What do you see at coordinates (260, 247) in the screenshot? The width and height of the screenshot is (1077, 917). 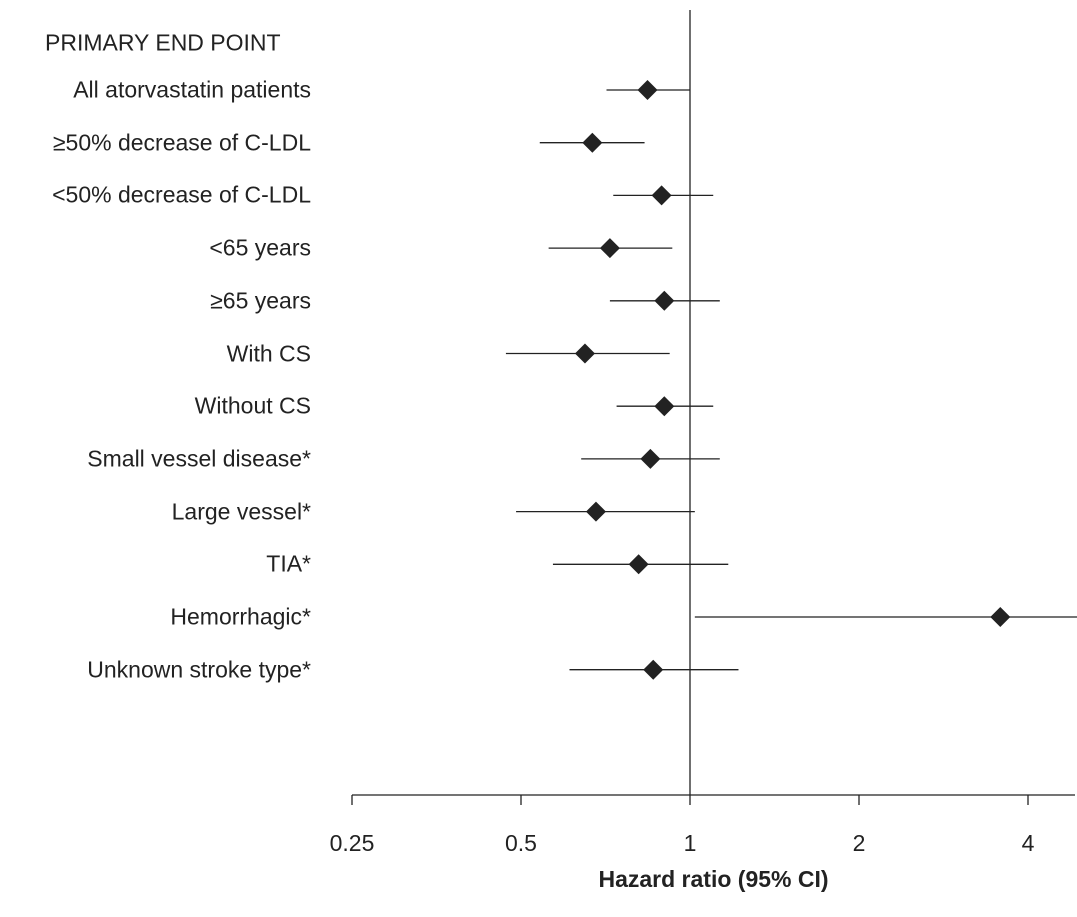 I see `row-label: <65 years` at bounding box center [260, 247].